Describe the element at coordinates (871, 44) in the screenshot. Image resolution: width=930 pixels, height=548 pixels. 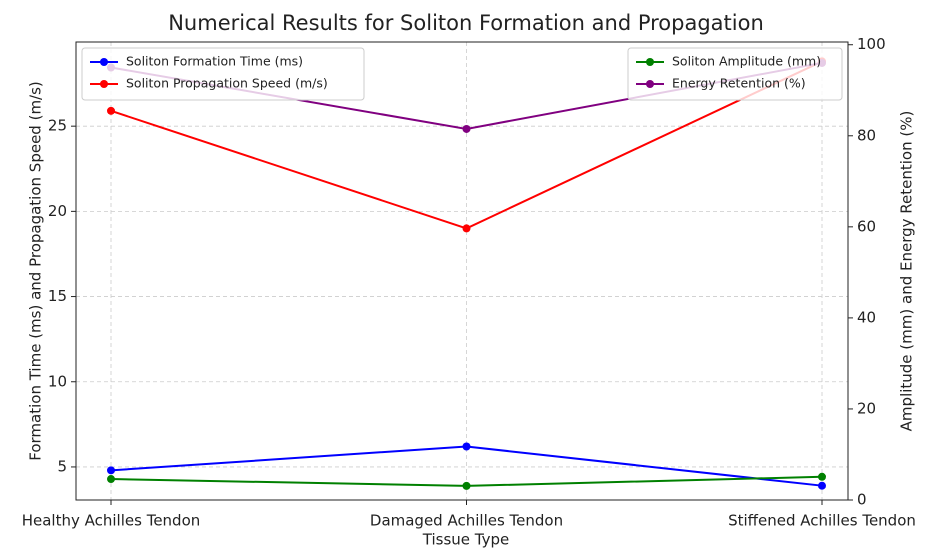
I see `y2-tick-label: 100` at that location.